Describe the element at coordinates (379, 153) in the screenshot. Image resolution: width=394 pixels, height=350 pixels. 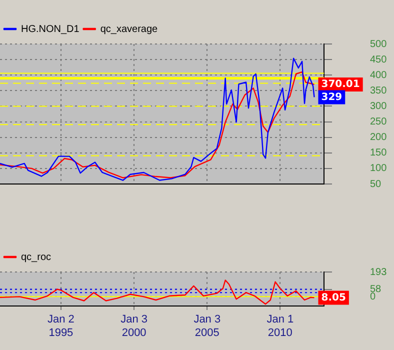
I see `y-tick-label: 150` at that location.